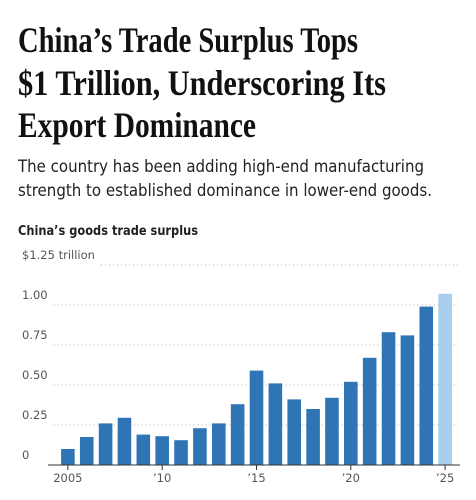 The height and width of the screenshot is (500, 476). What do you see at coordinates (162, 478) in the screenshot?
I see `x-tick-label: ’10` at bounding box center [162, 478].